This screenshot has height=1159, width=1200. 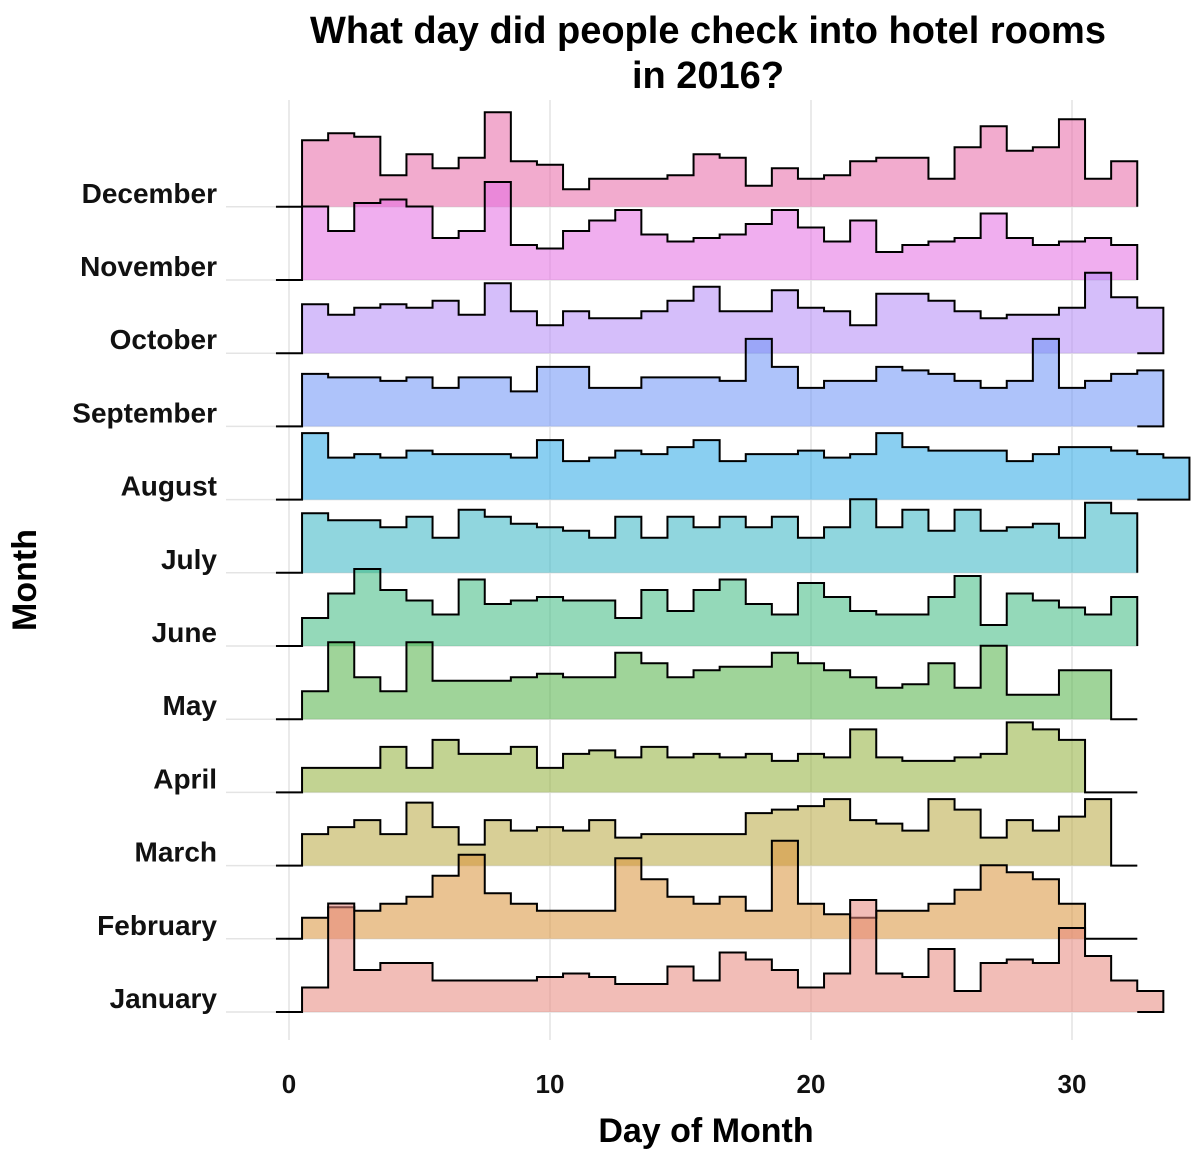 I want to click on month-label: November, so click(x=148, y=266).